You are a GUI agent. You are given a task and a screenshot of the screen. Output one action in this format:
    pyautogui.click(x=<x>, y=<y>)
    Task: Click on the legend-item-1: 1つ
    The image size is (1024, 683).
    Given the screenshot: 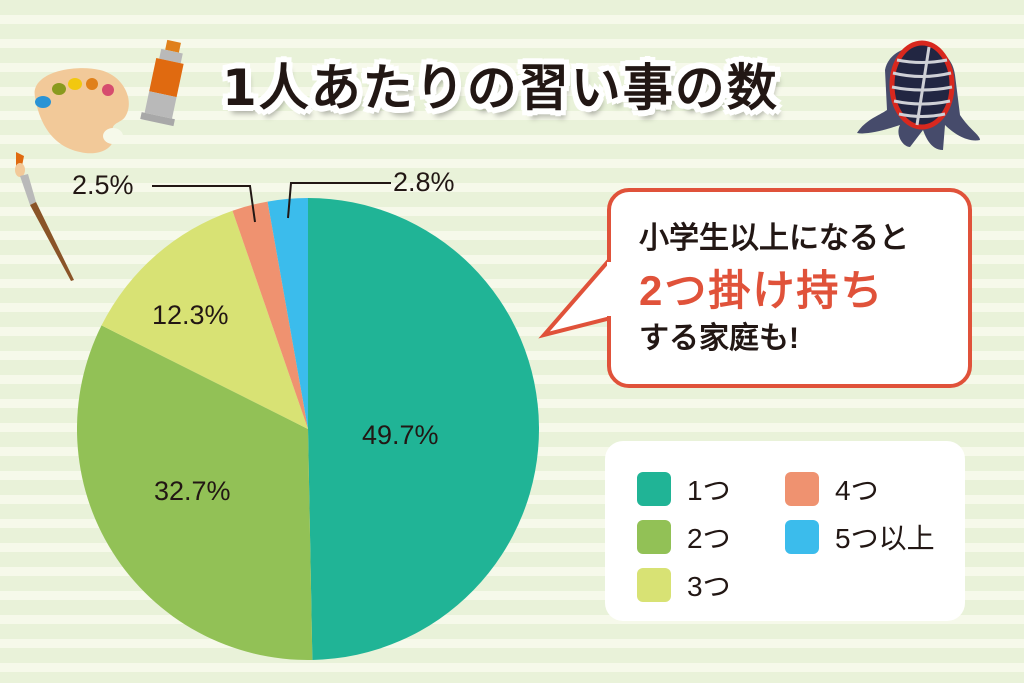 What is the action you would take?
    pyautogui.click(x=684, y=489)
    